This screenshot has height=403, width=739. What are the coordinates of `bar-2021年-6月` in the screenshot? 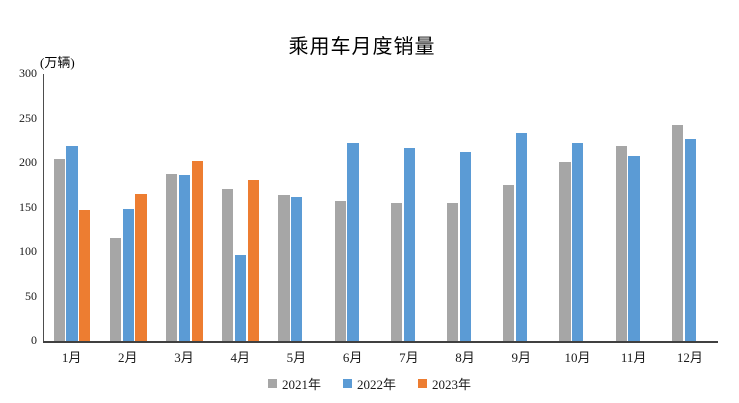 It's located at (340, 271).